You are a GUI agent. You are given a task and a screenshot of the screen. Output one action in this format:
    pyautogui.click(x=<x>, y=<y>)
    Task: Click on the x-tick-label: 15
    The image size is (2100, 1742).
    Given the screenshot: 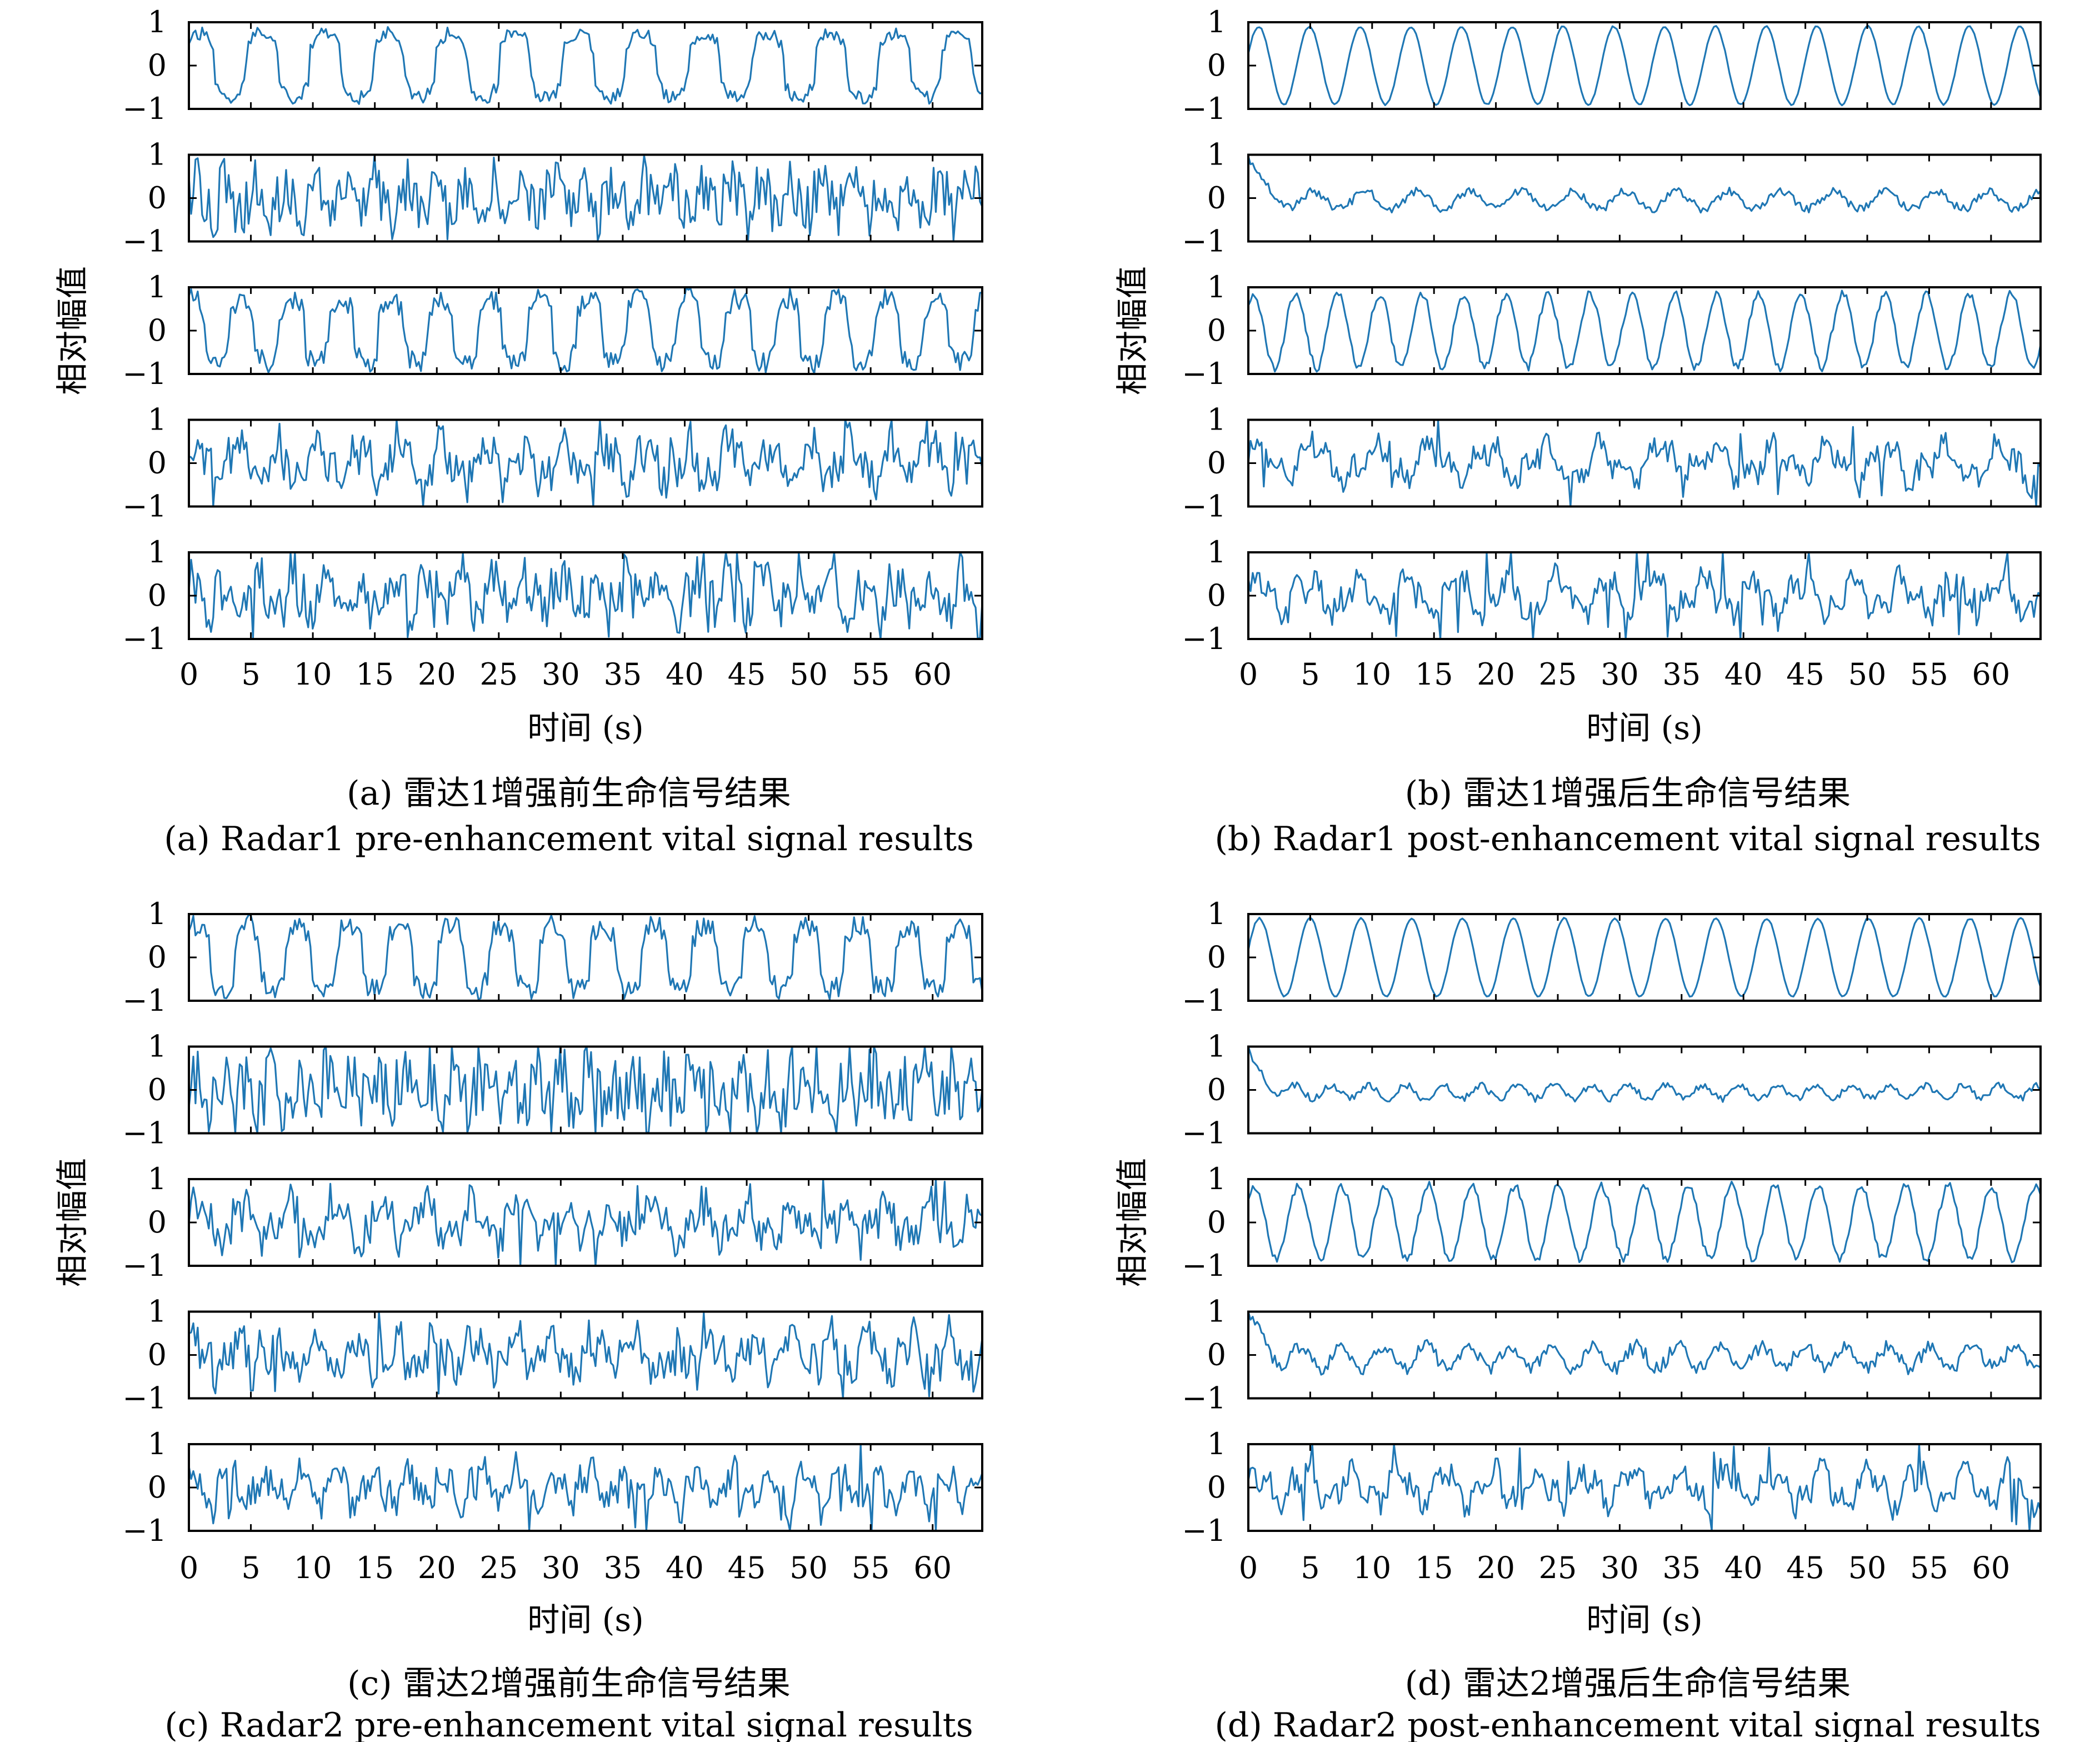 What is the action you would take?
    pyautogui.click(x=1434, y=1567)
    